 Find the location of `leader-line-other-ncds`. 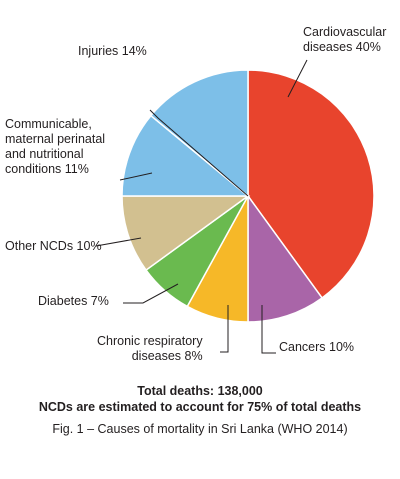

leader-line-other-ncds is located at coordinates (118, 242).